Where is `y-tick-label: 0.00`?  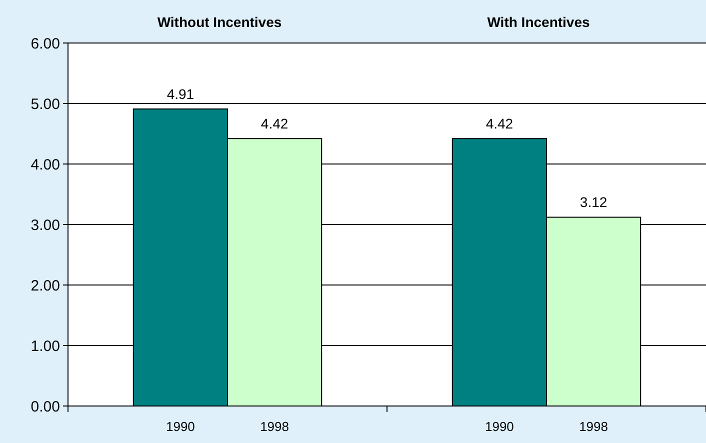
y-tick-label: 0.00 is located at coordinates (45, 407).